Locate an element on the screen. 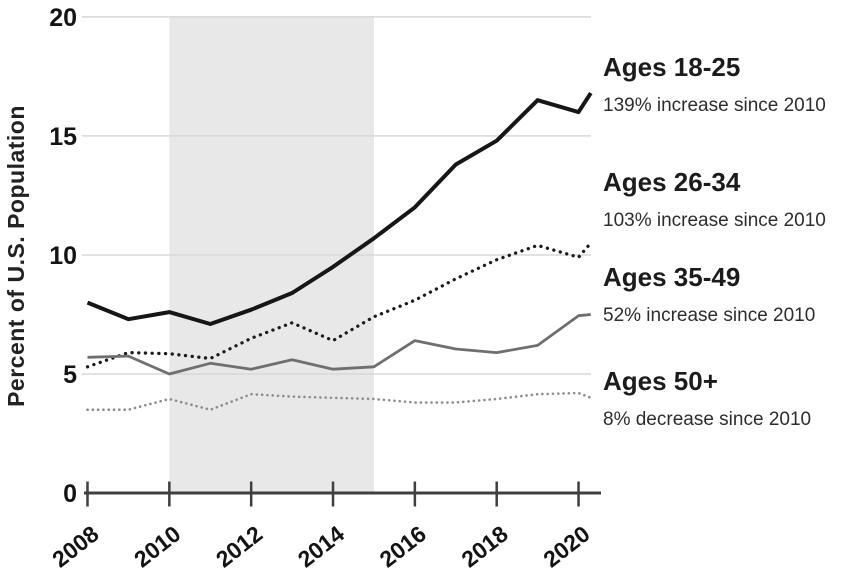  legend-entry-ages-26-34: Ages 26-34 103% increase since 2010 is located at coordinates (727, 199).